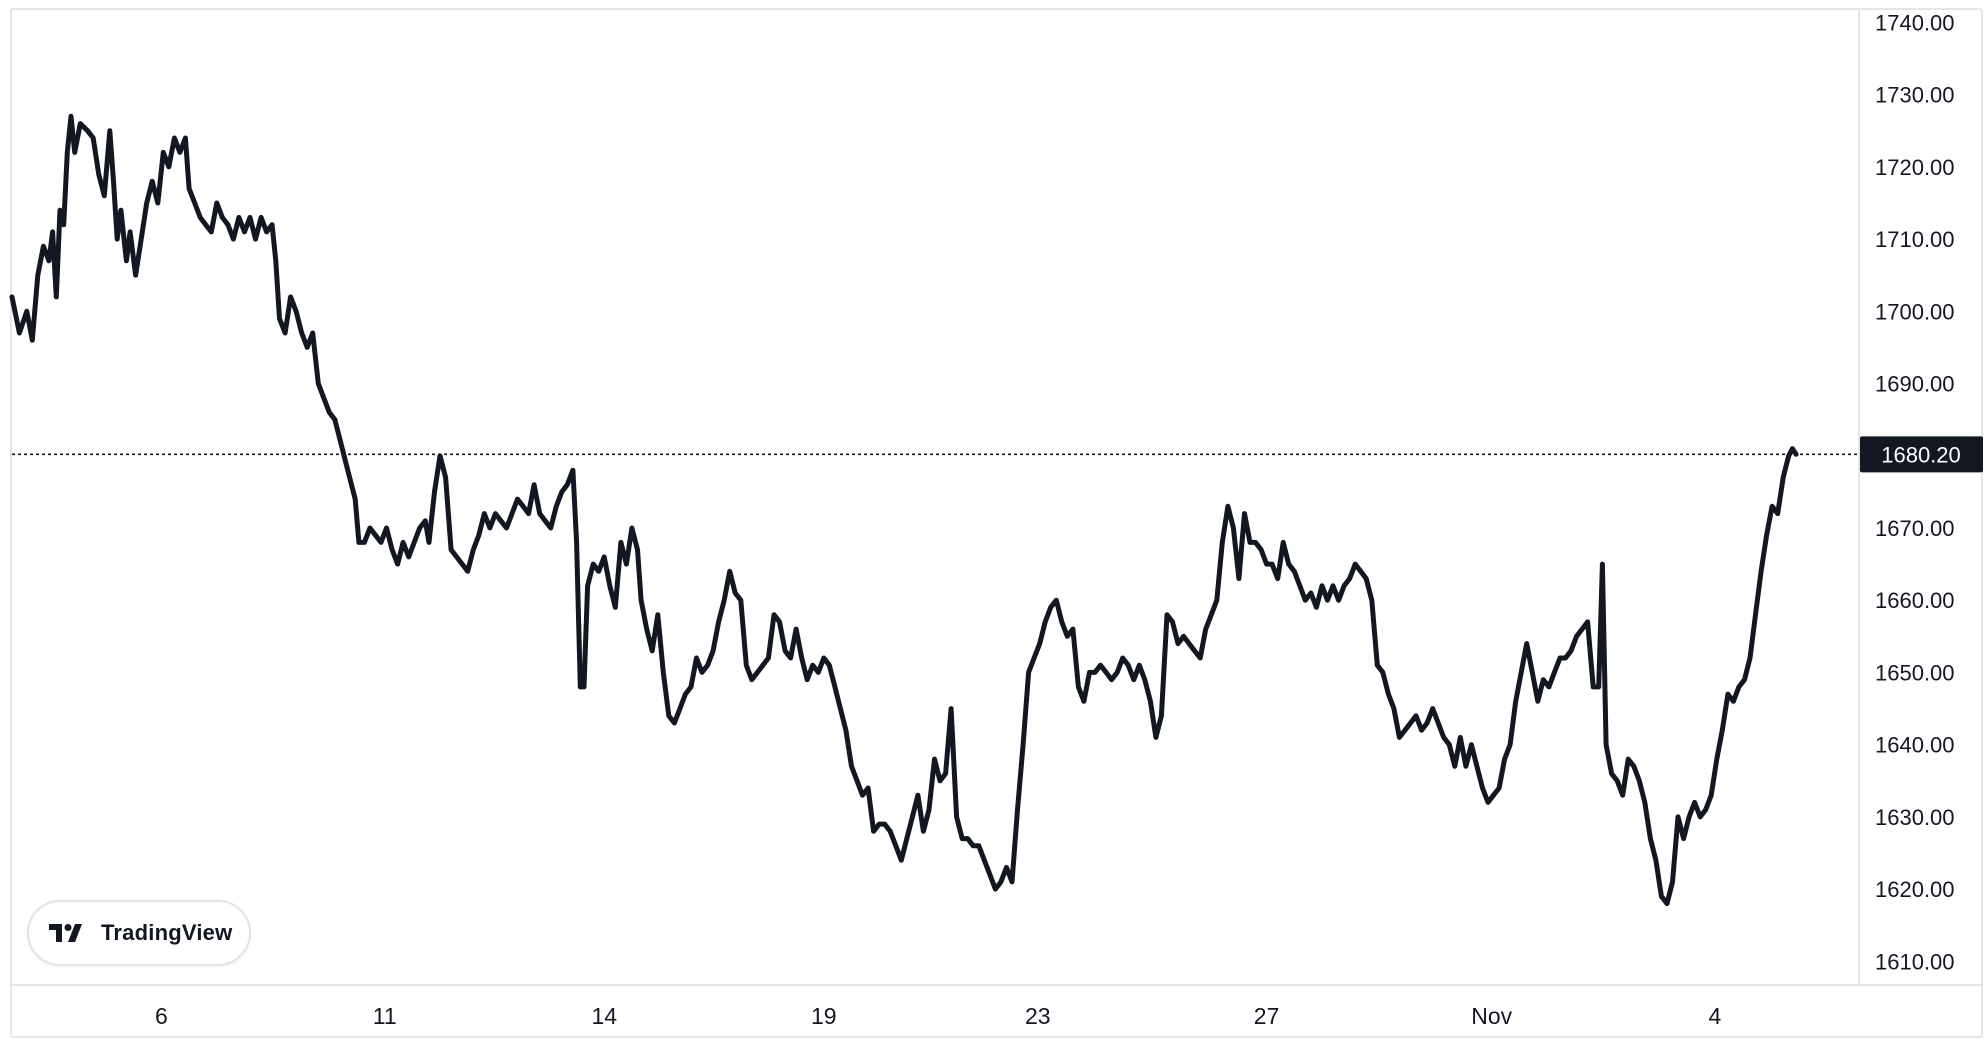 The image size is (1988, 1050). What do you see at coordinates (1915, 961) in the screenshot?
I see `y-tick-label: 1610.00` at bounding box center [1915, 961].